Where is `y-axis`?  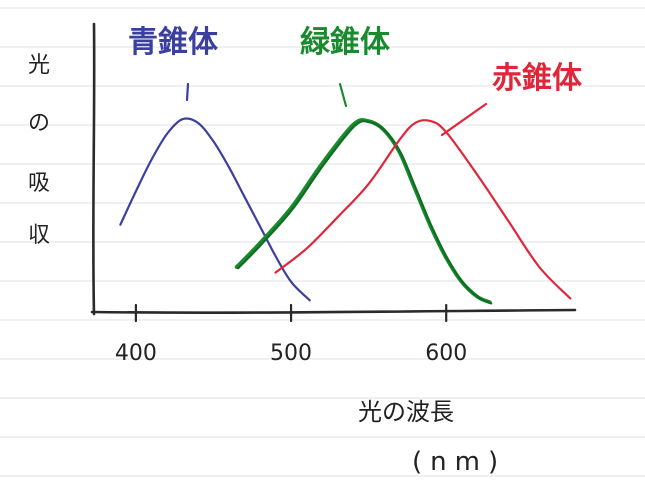 y-axis is located at coordinates (93, 169).